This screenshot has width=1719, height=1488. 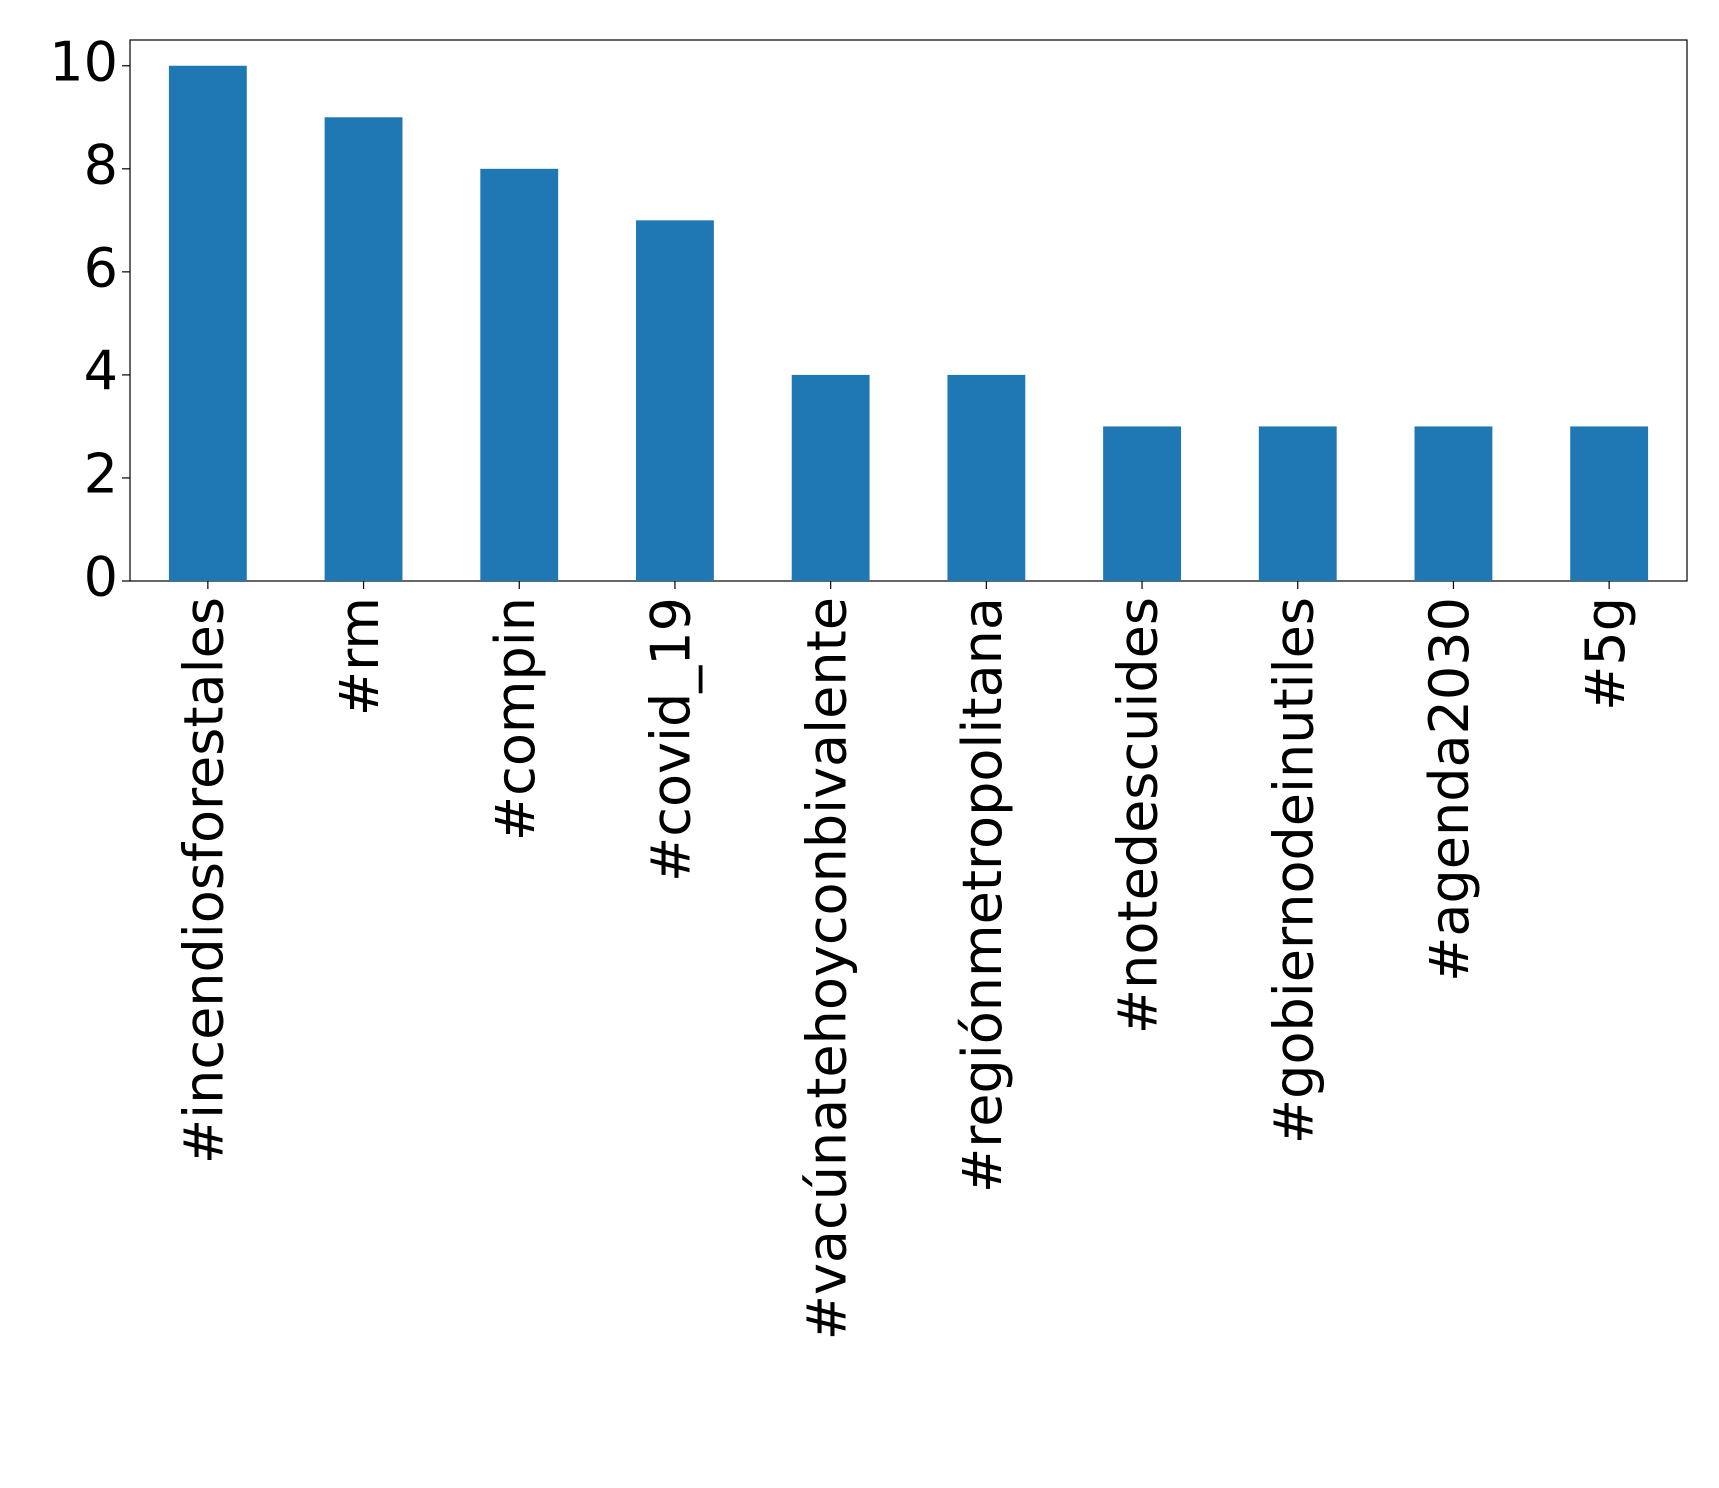 I want to click on x-tick-label: #agenda2030, so click(x=1449, y=789).